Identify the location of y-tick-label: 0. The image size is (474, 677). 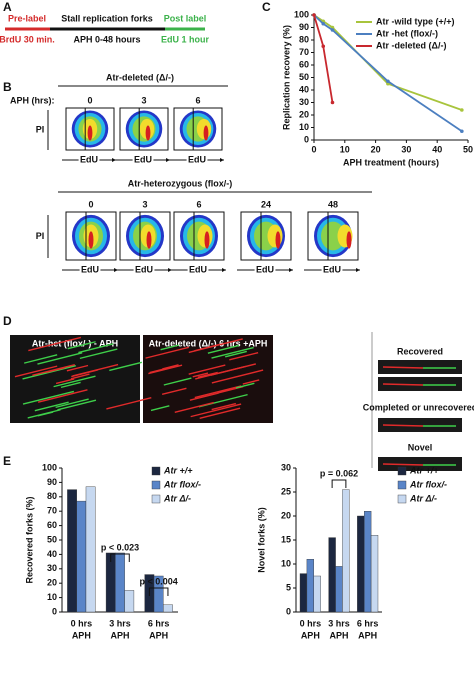
(54, 611).